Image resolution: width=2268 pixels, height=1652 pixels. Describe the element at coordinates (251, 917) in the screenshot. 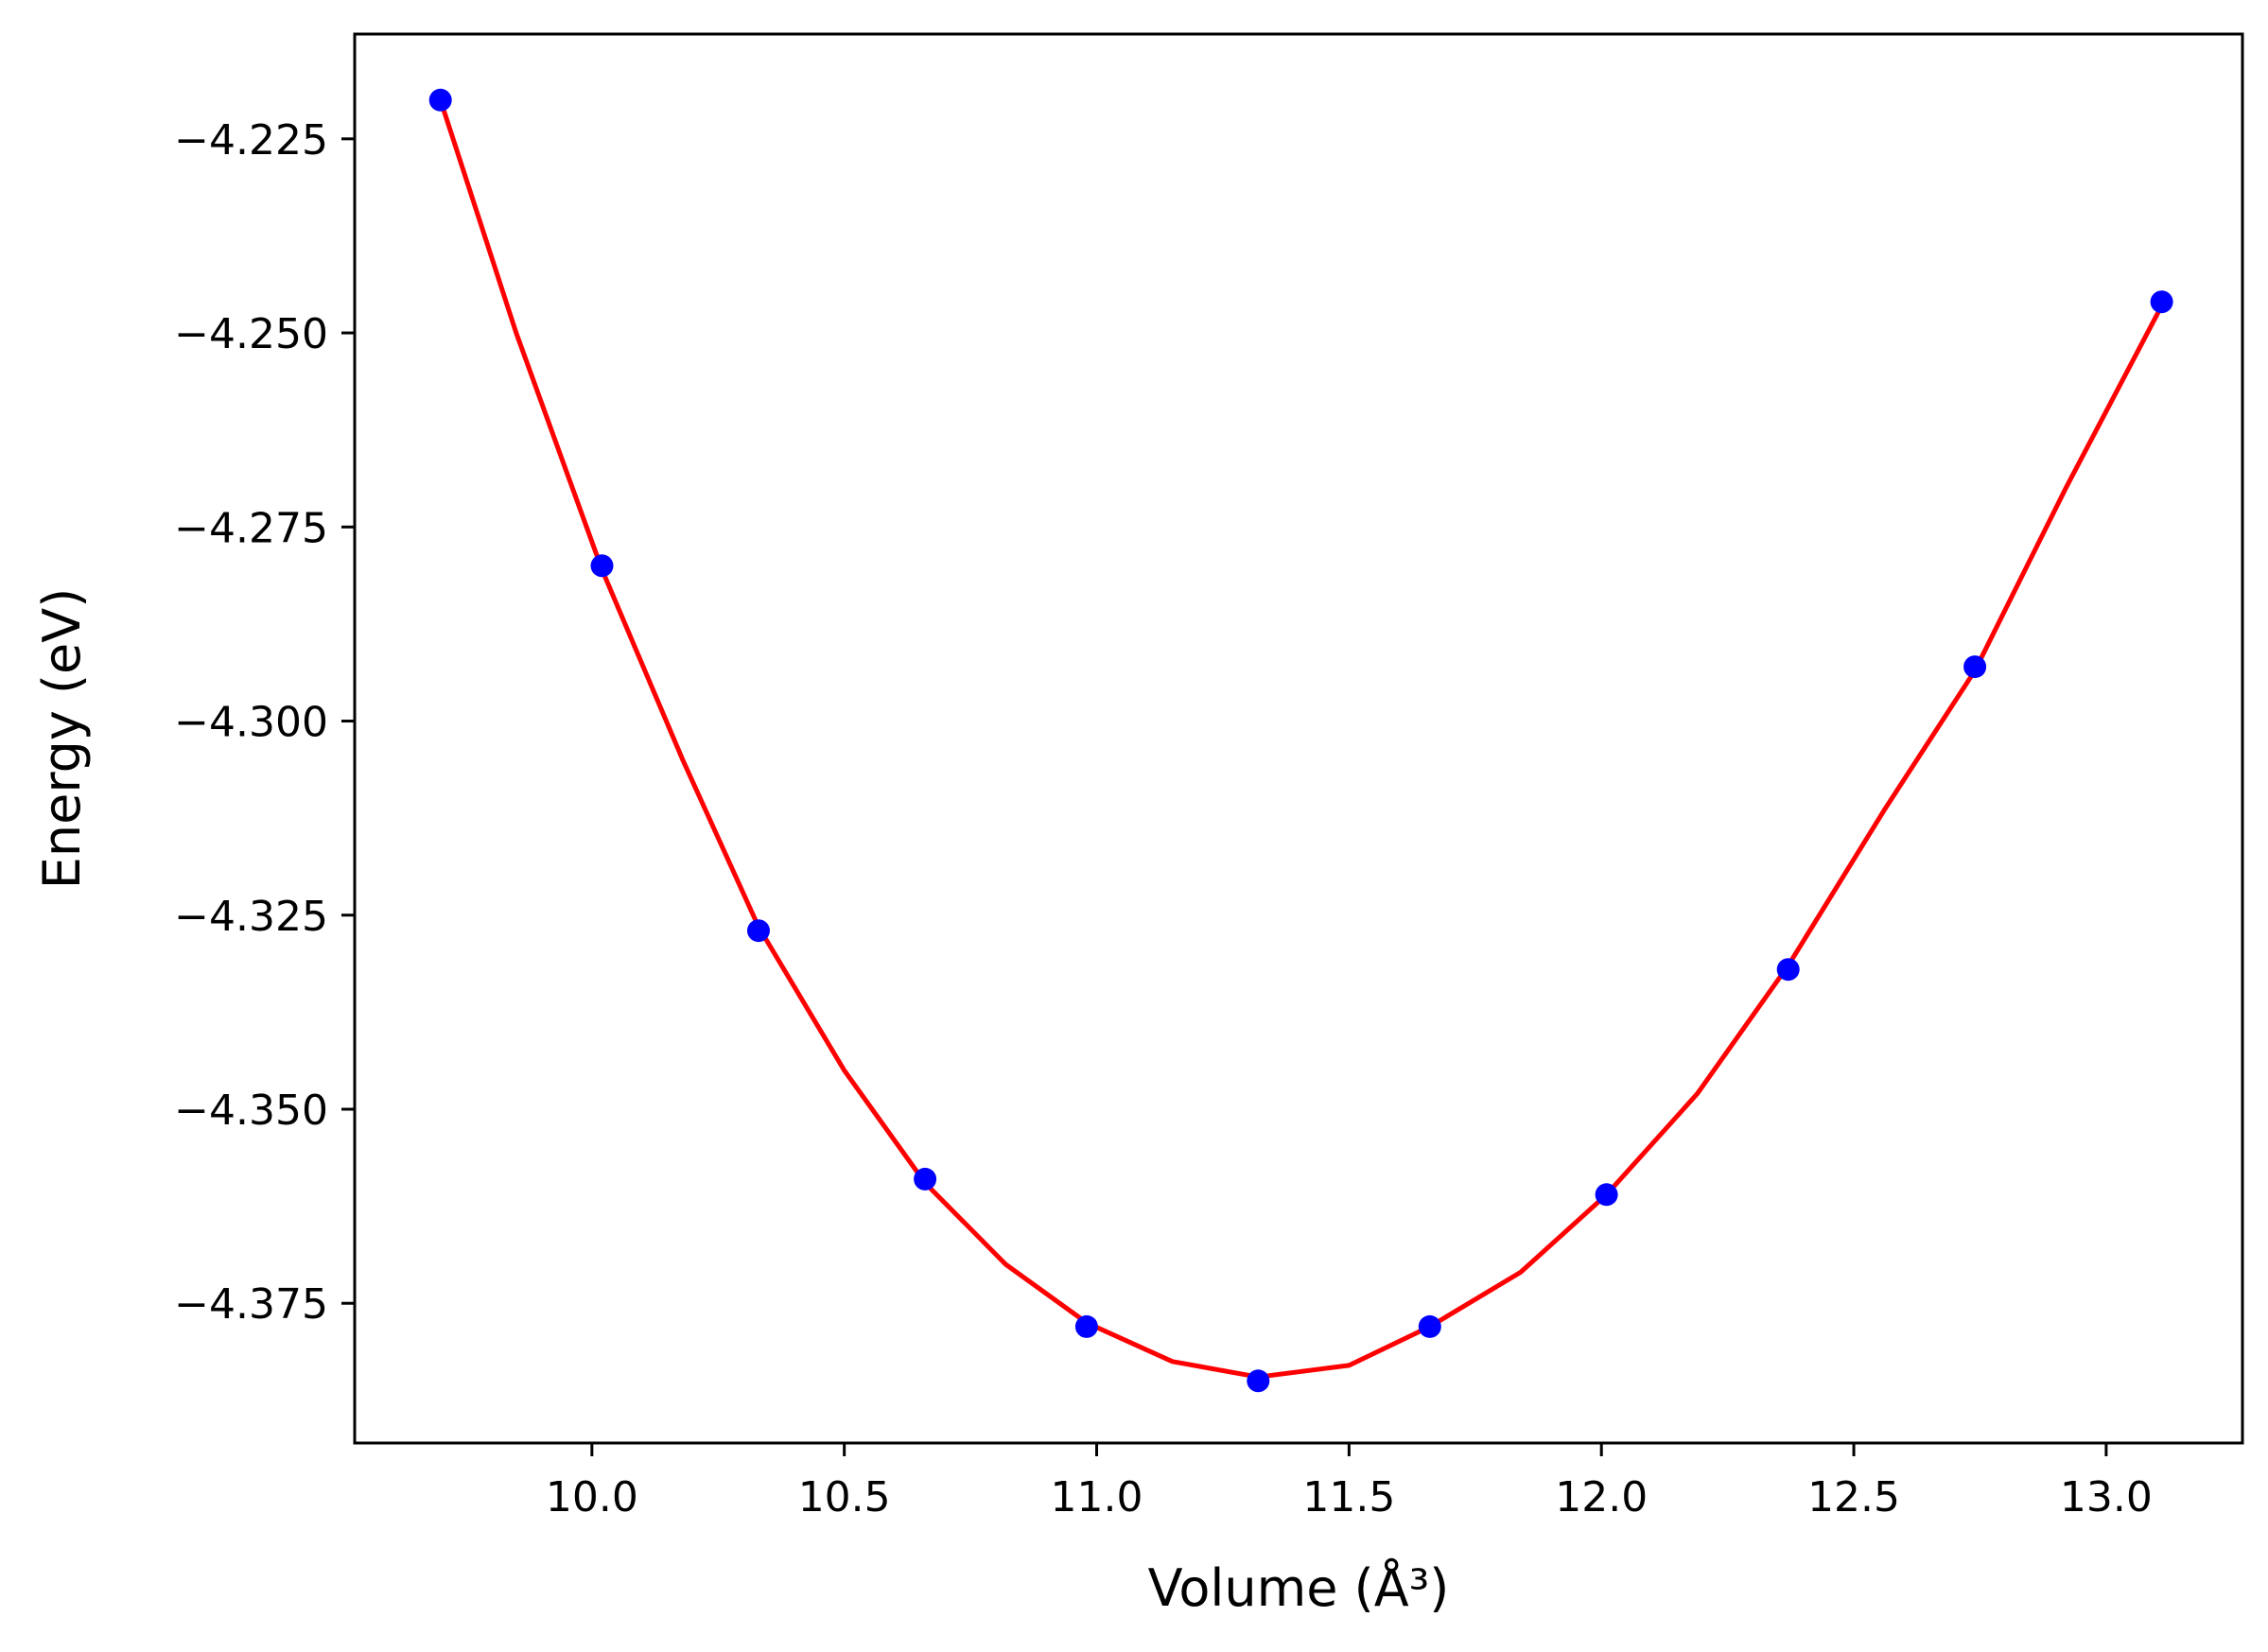

I see `y-tick-label: −4.325` at that location.